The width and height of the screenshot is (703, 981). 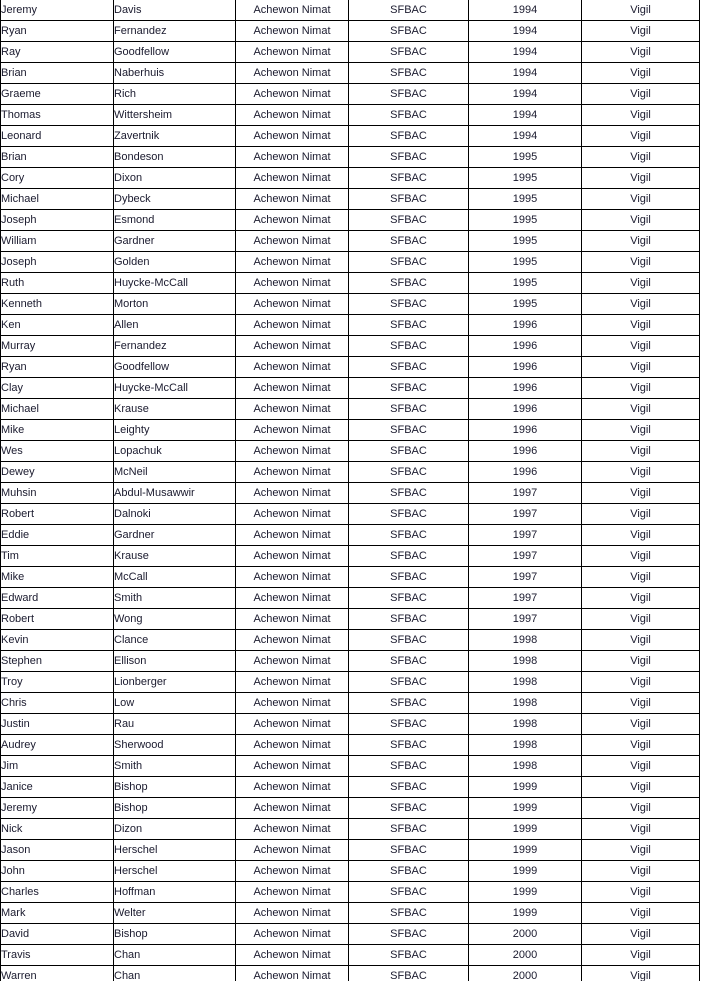 What do you see at coordinates (174, 94) in the screenshot?
I see `cell-last-name: Rich` at bounding box center [174, 94].